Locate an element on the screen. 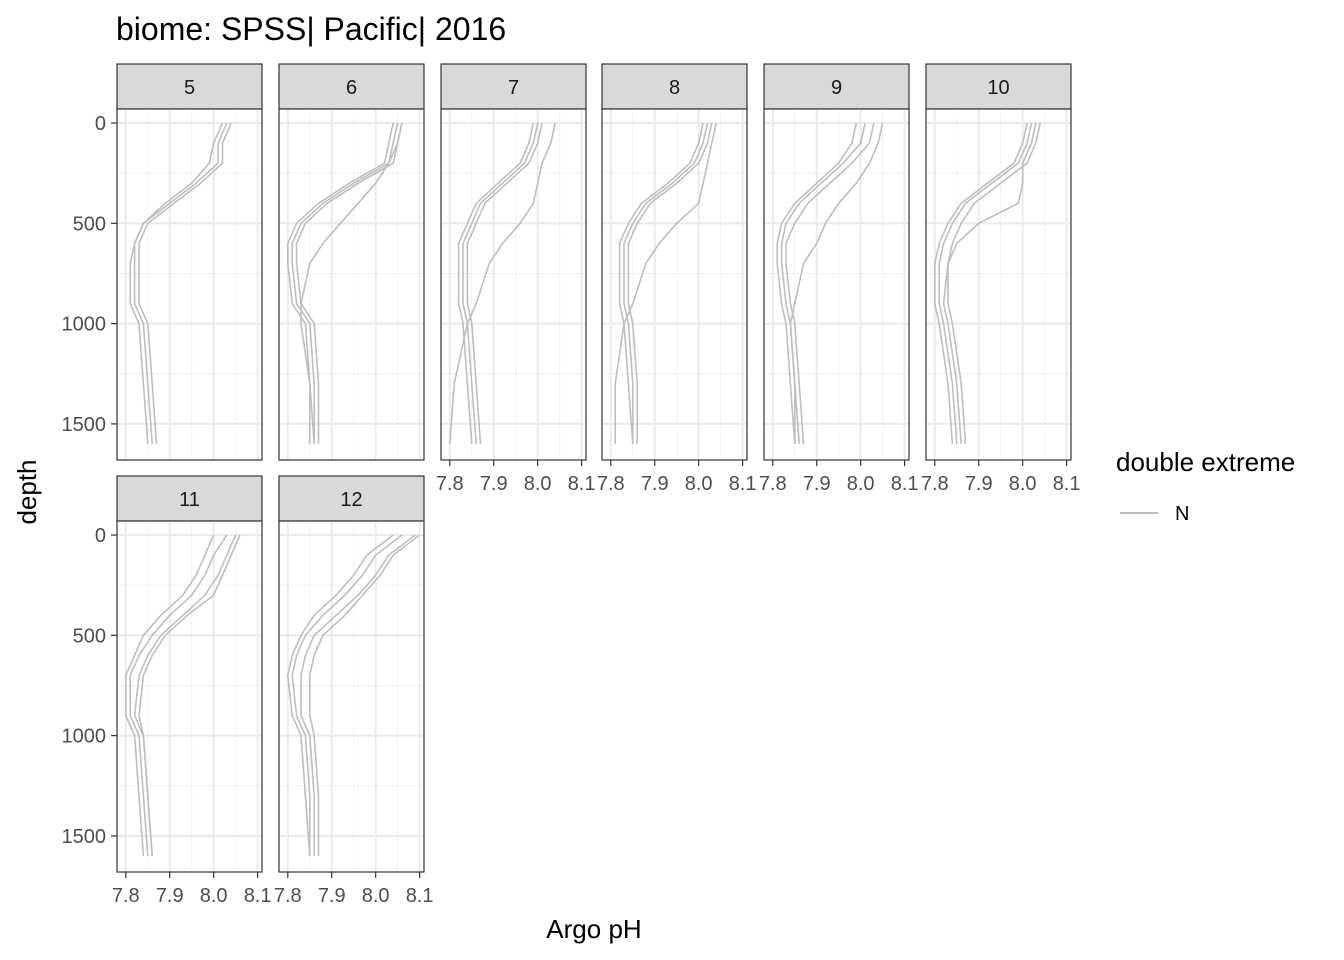 Image resolution: width=1344 pixels, height=960 pixels. facet-strip-label: 7 is located at coordinates (513, 88).